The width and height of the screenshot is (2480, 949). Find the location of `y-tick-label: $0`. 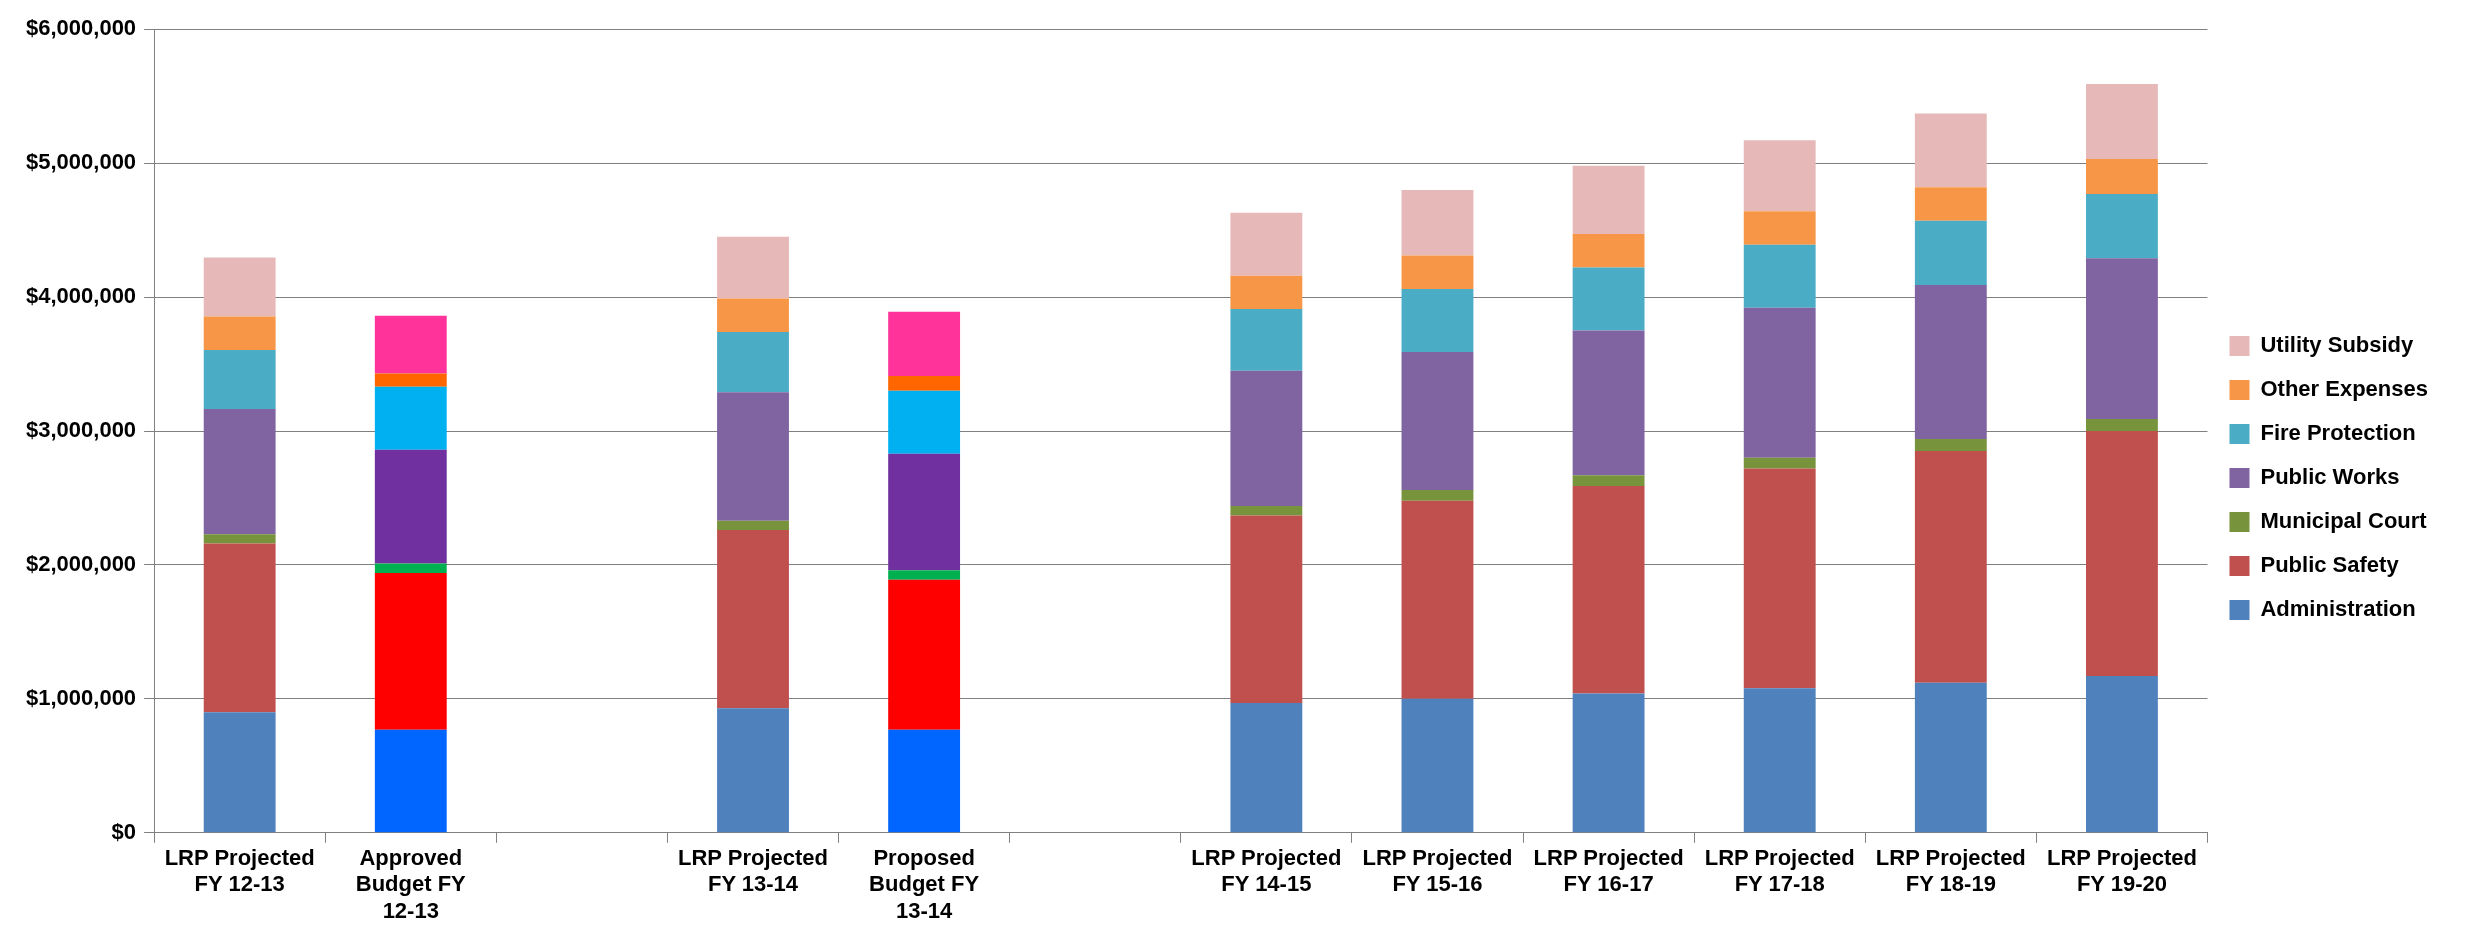

y-tick-label: $0 is located at coordinates (124, 831).